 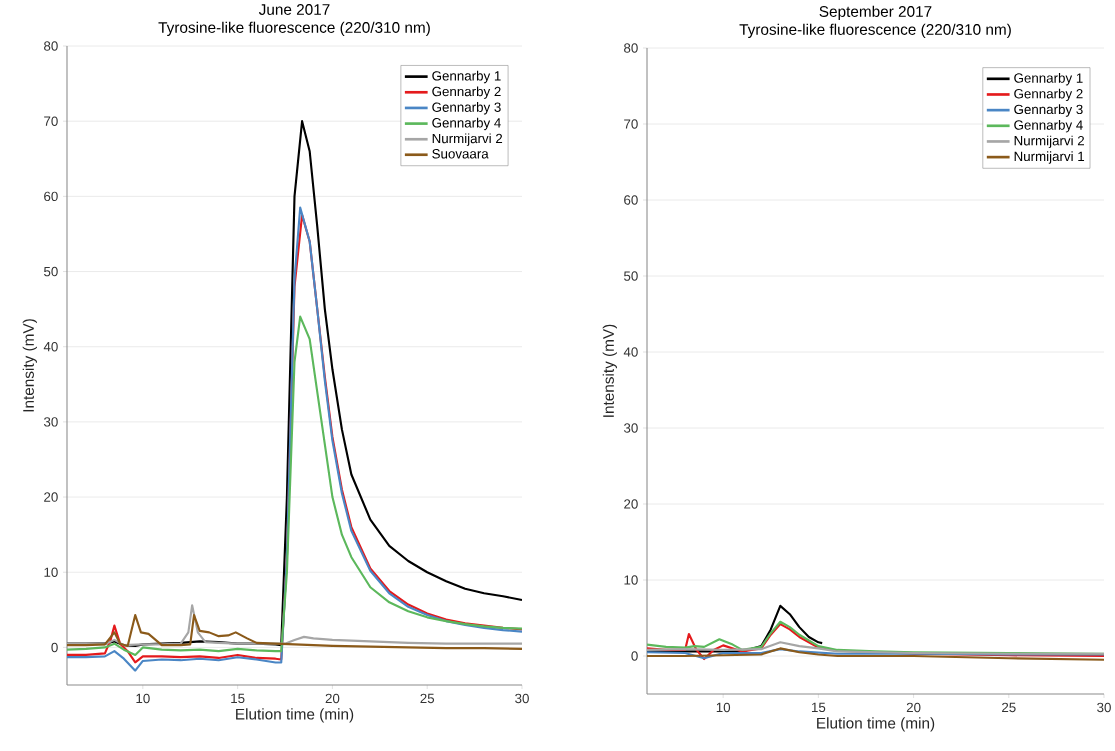 What do you see at coordinates (875, 648) in the screenshot?
I see `line-series` at bounding box center [875, 648].